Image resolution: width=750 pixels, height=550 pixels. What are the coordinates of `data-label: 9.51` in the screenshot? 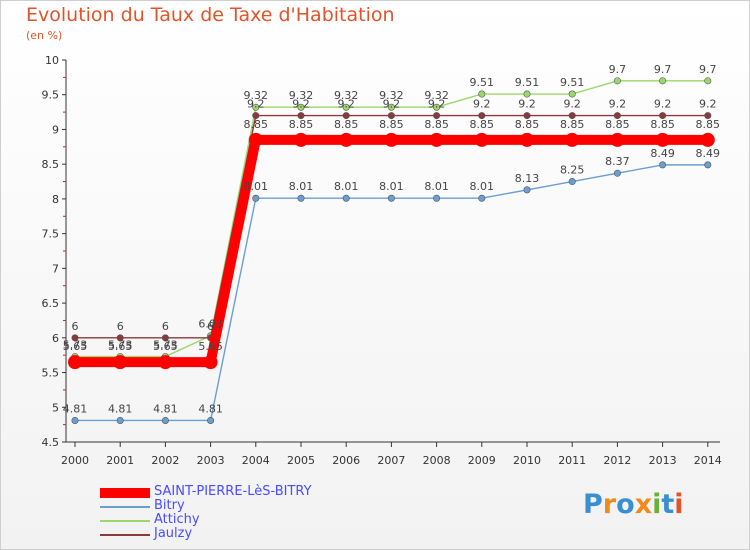 It's located at (527, 82).